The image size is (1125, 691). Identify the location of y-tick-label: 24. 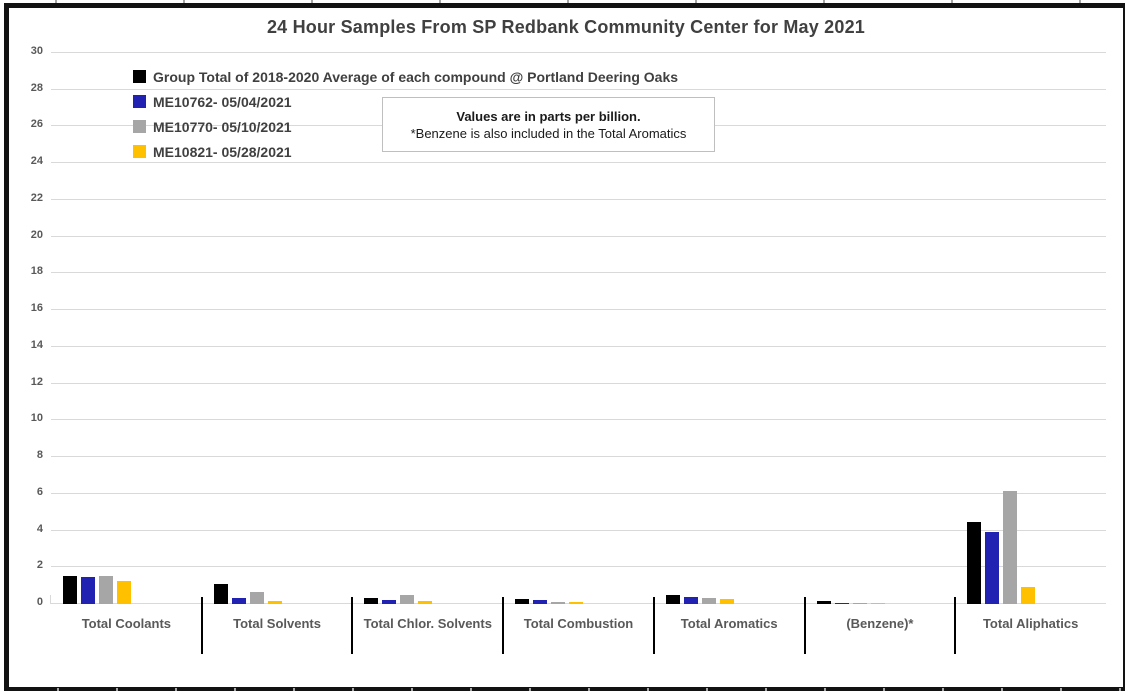
(36, 161).